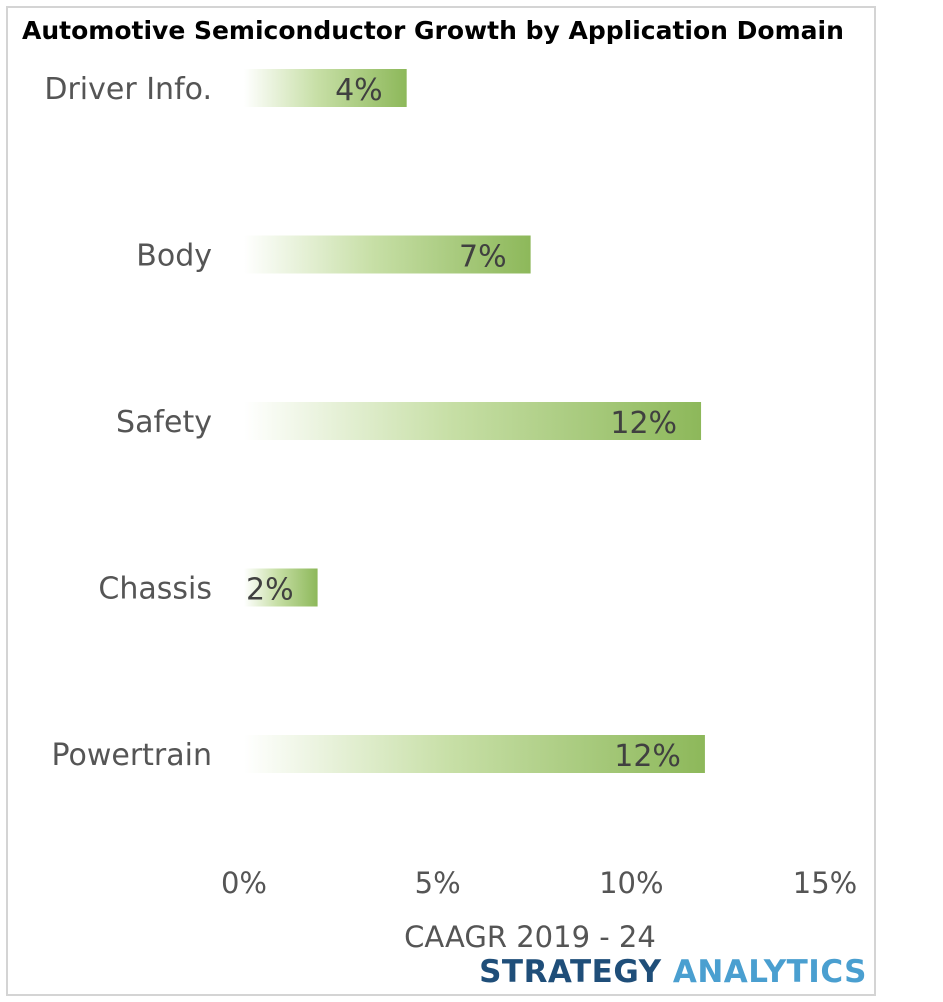  Describe the element at coordinates (244, 883) in the screenshot. I see `x-tick-label: 0%` at that location.